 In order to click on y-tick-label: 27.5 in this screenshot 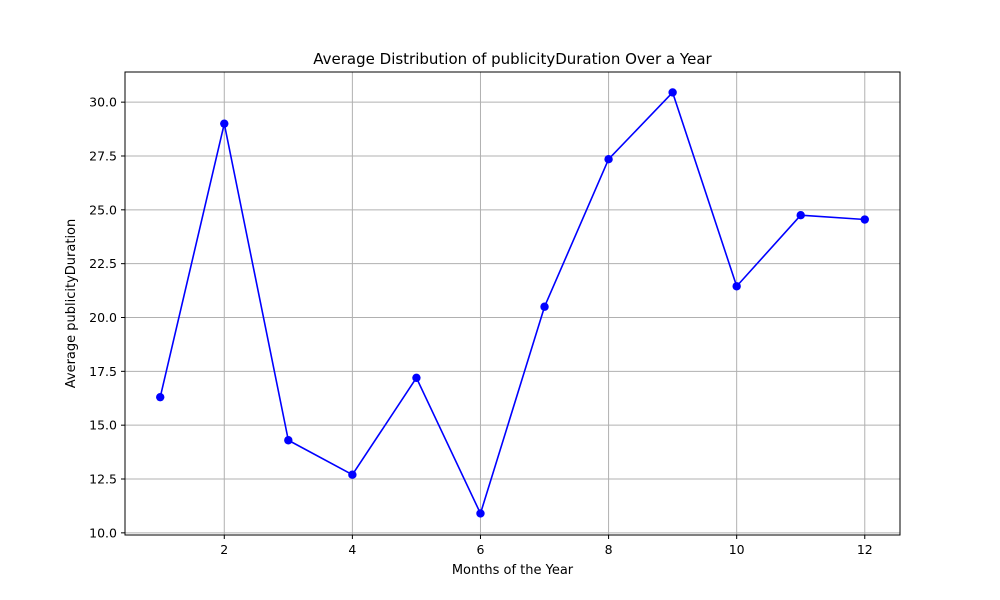, I will do `click(103, 155)`.